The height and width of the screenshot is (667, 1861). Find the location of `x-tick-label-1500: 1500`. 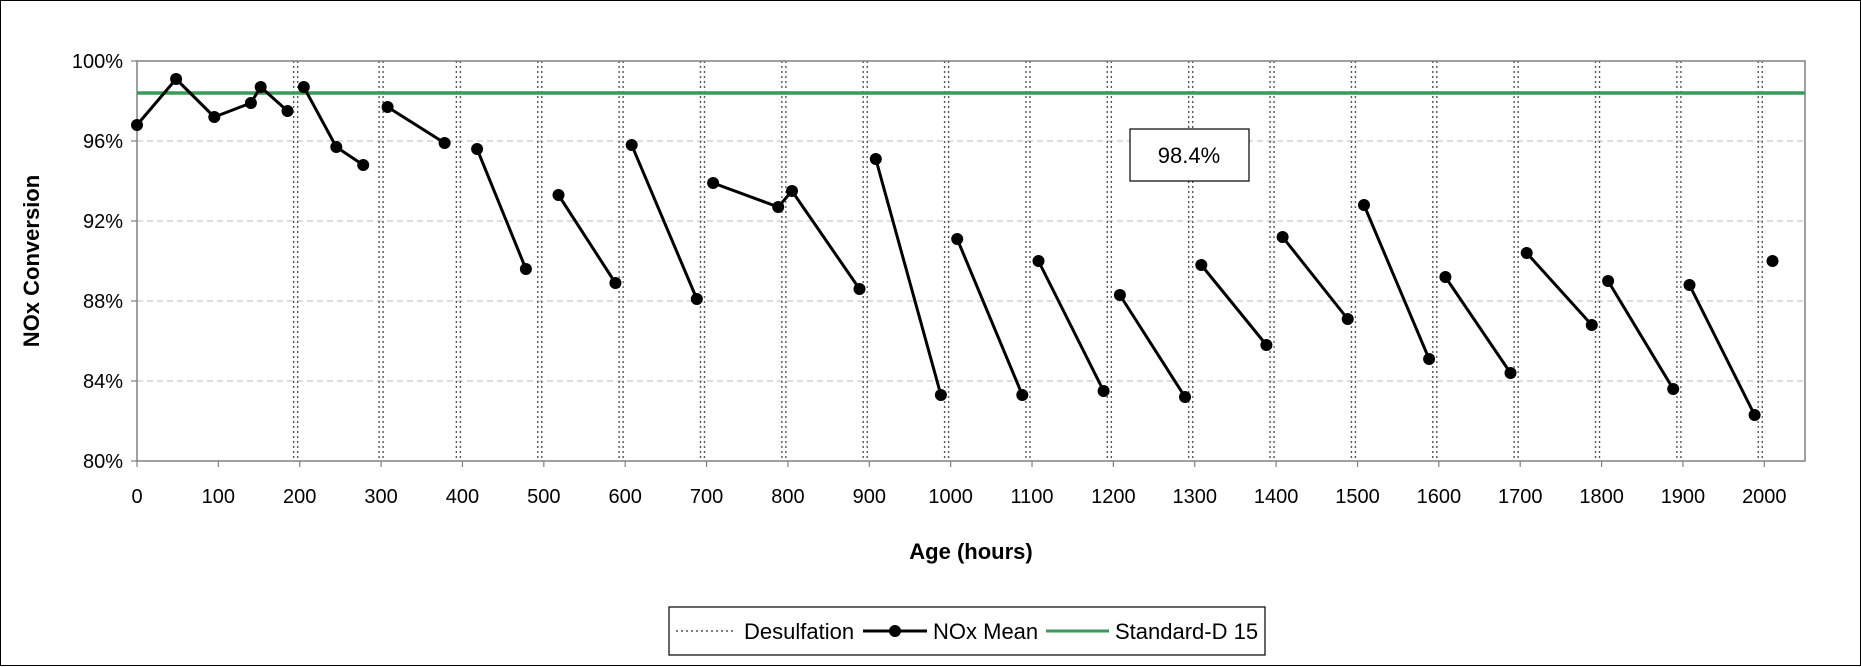

x-tick-label-1500: 1500 is located at coordinates (1357, 497).